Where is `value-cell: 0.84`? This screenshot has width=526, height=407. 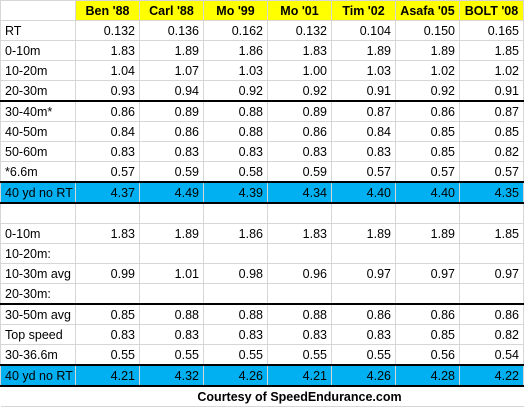 value-cell: 0.84 is located at coordinates (107, 131).